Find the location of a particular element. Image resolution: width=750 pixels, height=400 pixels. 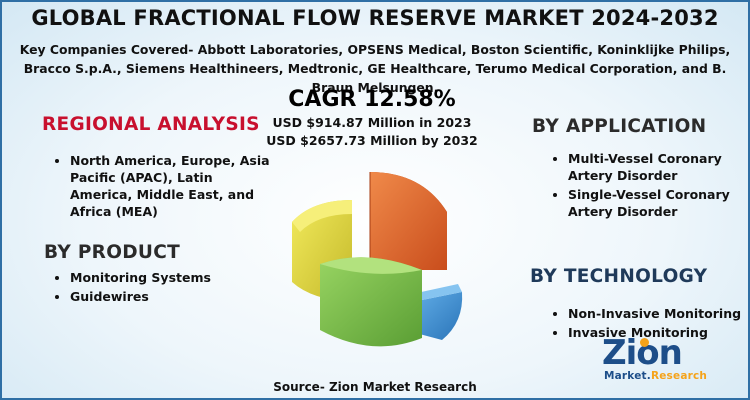

pie-slice-green is located at coordinates (371, 302).